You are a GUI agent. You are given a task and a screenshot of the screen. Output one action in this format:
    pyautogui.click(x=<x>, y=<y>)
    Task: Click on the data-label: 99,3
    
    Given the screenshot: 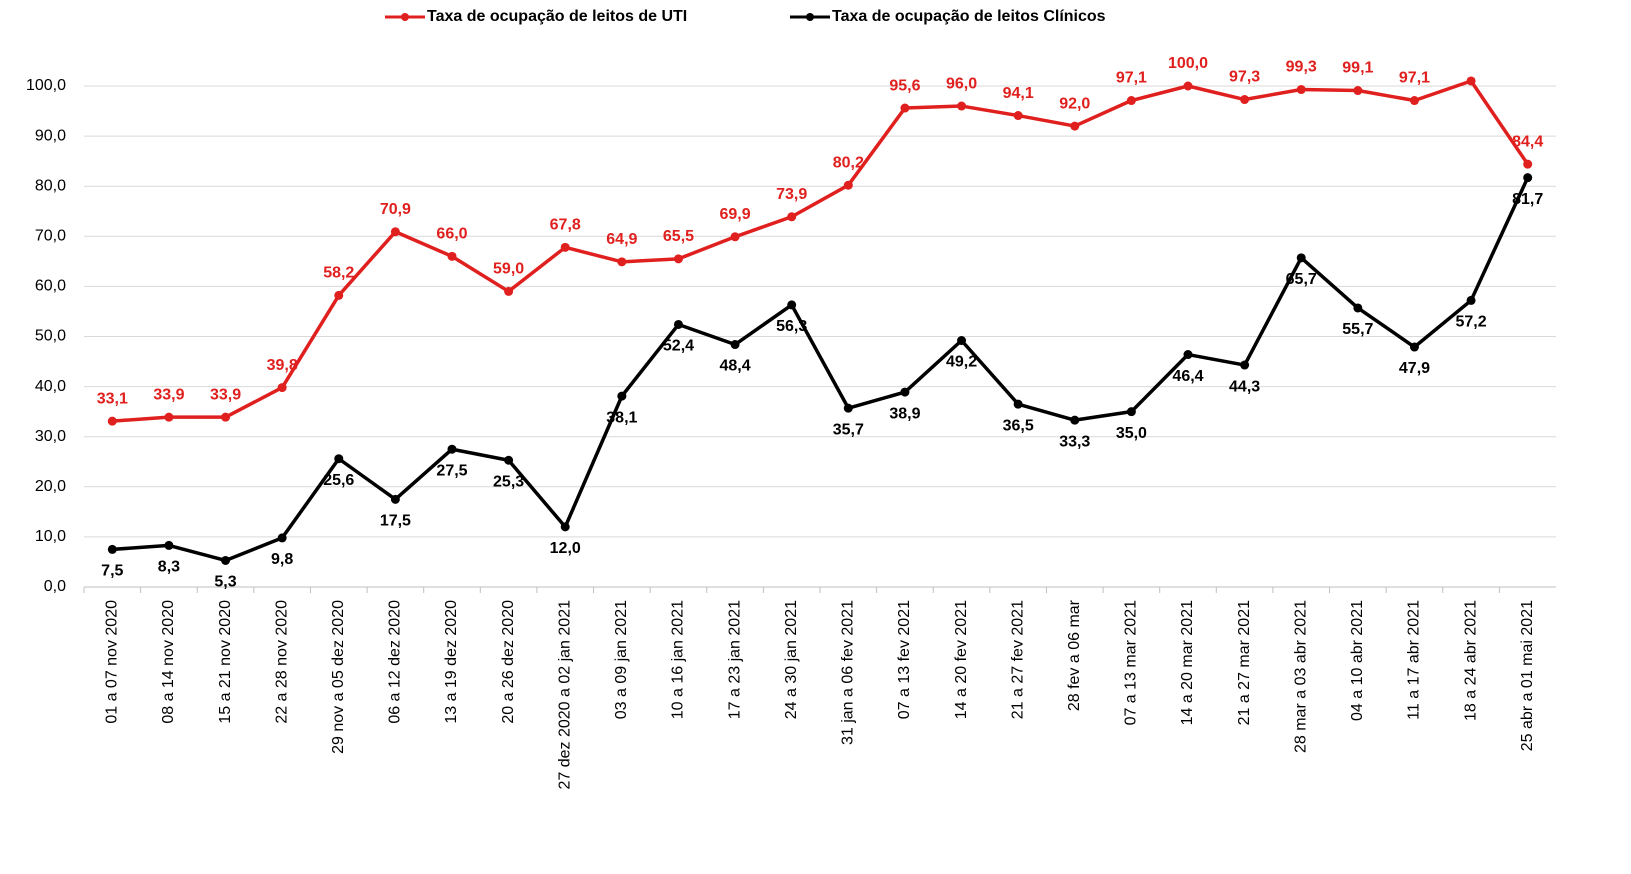 What is the action you would take?
    pyautogui.click(x=1301, y=67)
    